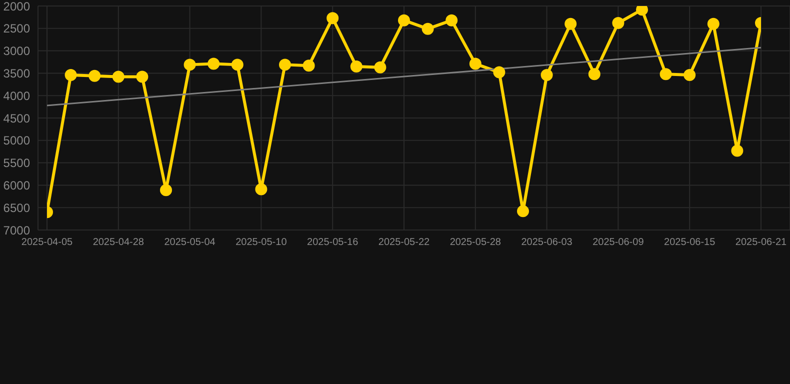 This screenshot has height=384, width=790. Describe the element at coordinates (190, 242) in the screenshot. I see `x-tick-label: 2025-05-04` at that location.